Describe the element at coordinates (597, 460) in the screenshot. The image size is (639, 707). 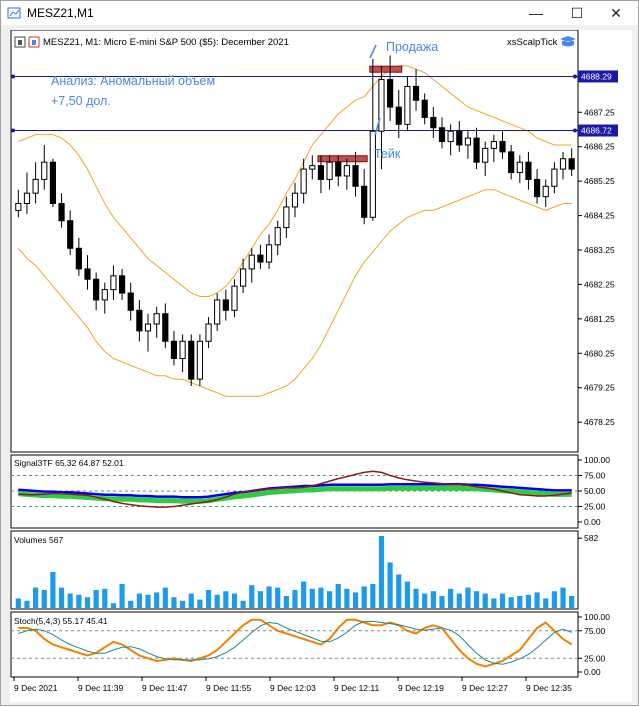
I see `signal-tick-label: 100.00` at that location.